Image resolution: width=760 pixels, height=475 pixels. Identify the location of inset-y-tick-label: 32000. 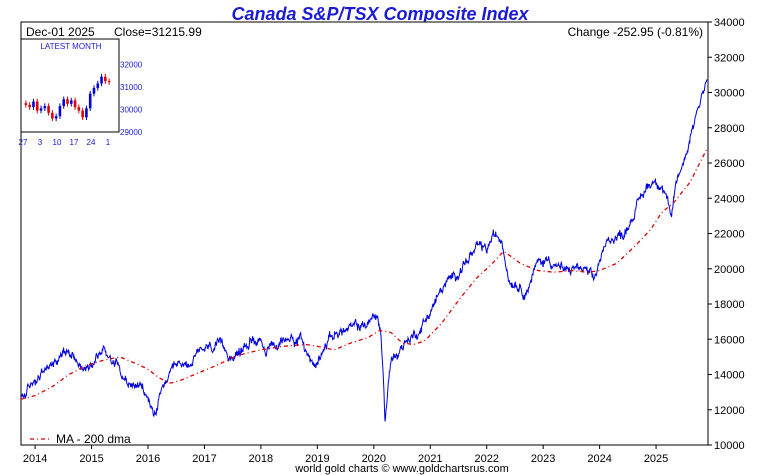
(131, 64).